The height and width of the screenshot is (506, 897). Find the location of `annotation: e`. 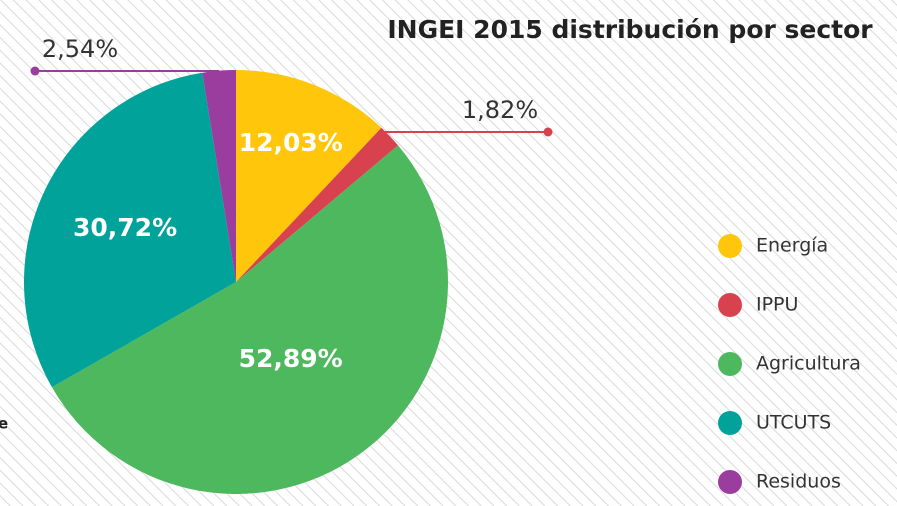

annotation: e is located at coordinates (4, 424).